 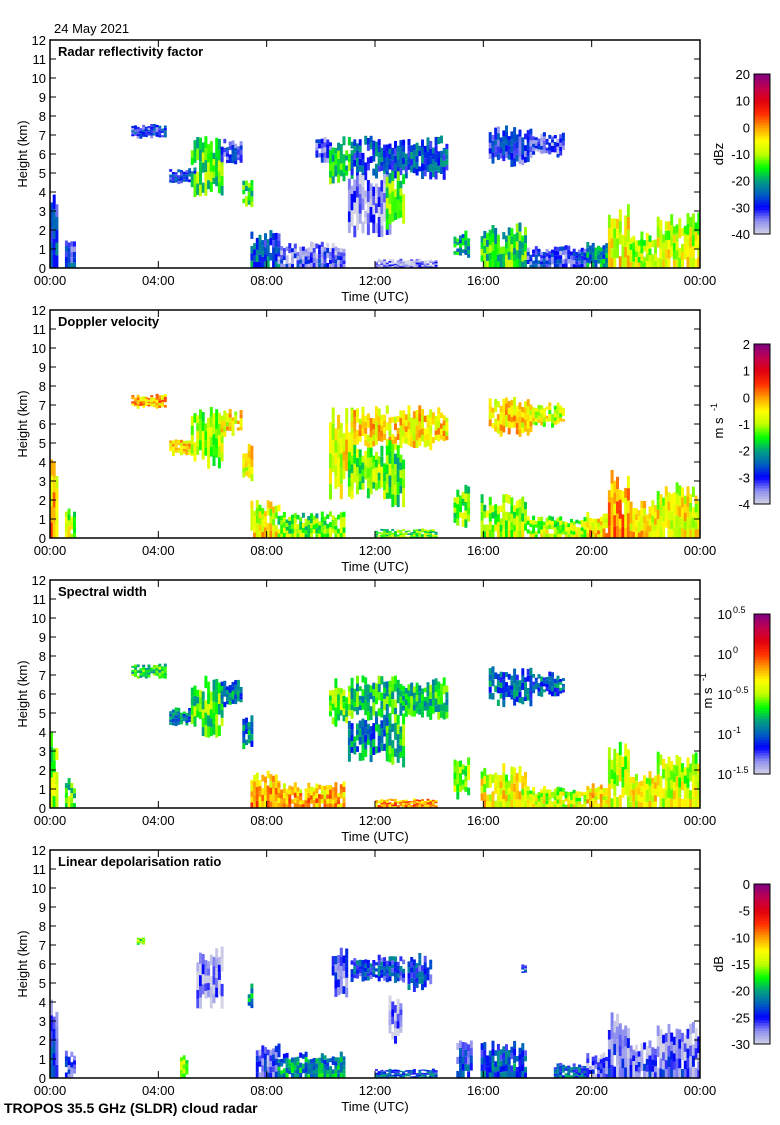 I want to click on colorbar-tick-label: 2, so click(x=746, y=344).